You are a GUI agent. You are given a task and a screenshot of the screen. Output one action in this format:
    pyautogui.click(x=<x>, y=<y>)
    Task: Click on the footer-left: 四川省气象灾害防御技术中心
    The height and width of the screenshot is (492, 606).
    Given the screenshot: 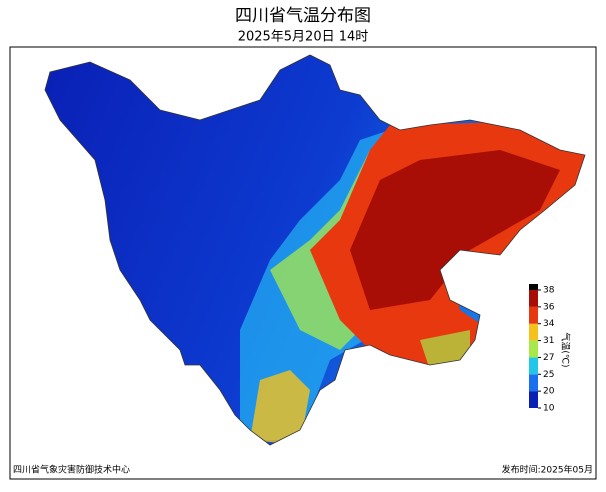 What is the action you would take?
    pyautogui.click(x=71, y=470)
    